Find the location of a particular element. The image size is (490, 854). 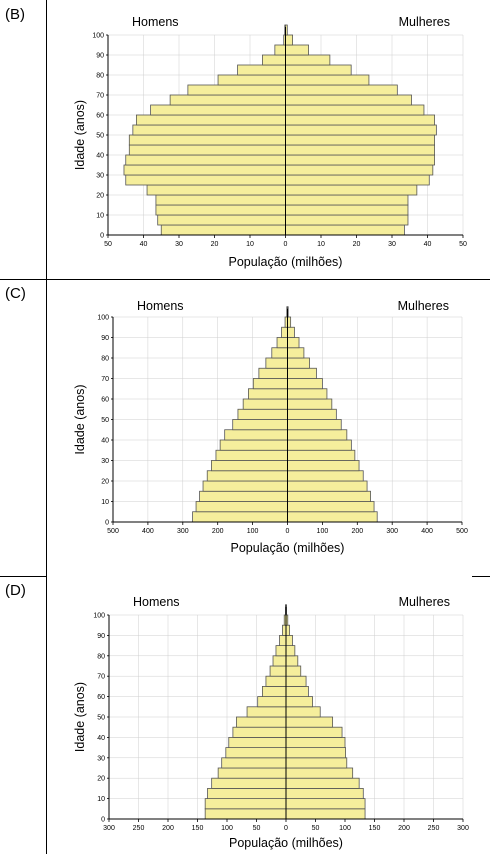

y-tick-label: 20 is located at coordinates (105, 482).